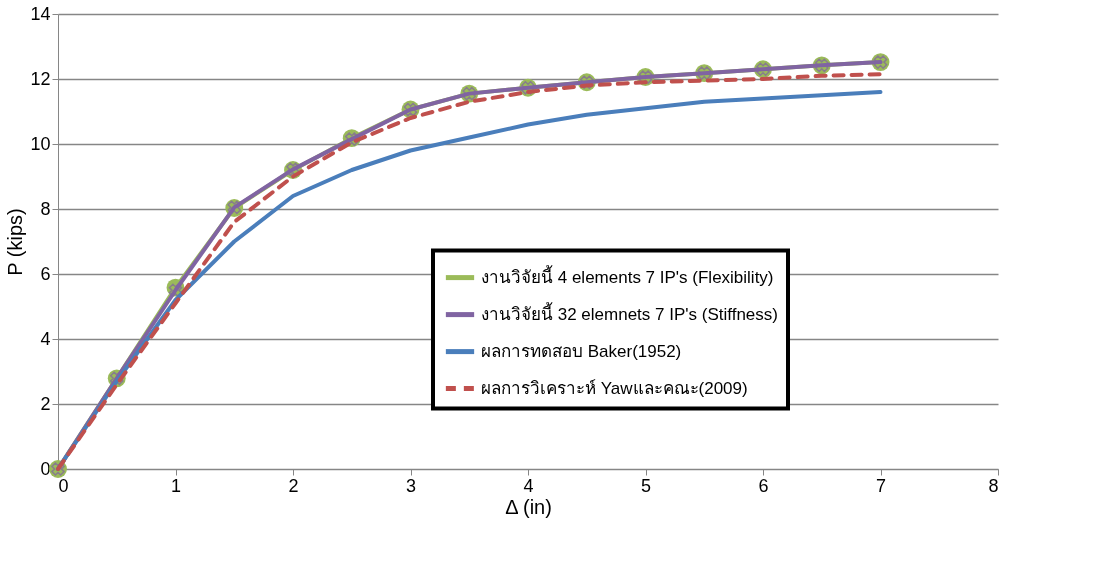 This screenshot has height=574, width=1111. What do you see at coordinates (40, 78) in the screenshot?
I see `y-tick-label: 12` at bounding box center [40, 78].